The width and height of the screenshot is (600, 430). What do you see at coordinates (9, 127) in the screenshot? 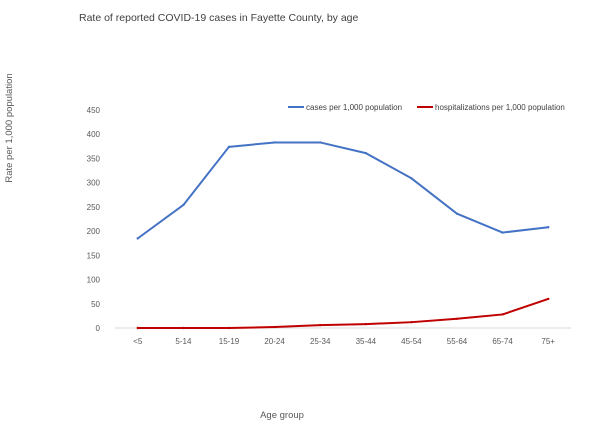
I see `y-axis-title: Rate per 1,000 population` at bounding box center [9, 127].